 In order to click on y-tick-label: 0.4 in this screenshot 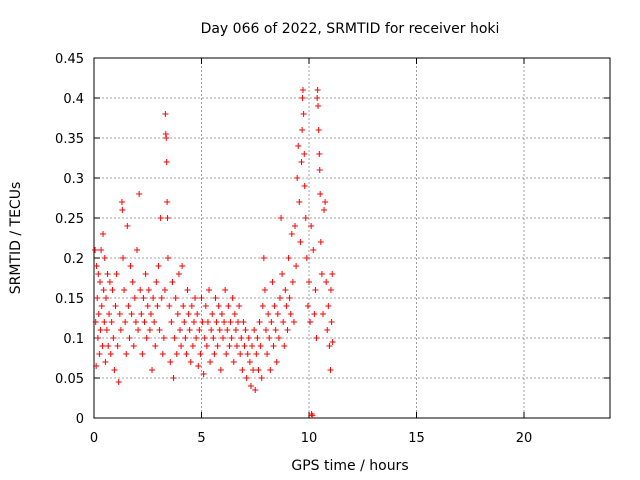, I will do `click(73, 99)`.